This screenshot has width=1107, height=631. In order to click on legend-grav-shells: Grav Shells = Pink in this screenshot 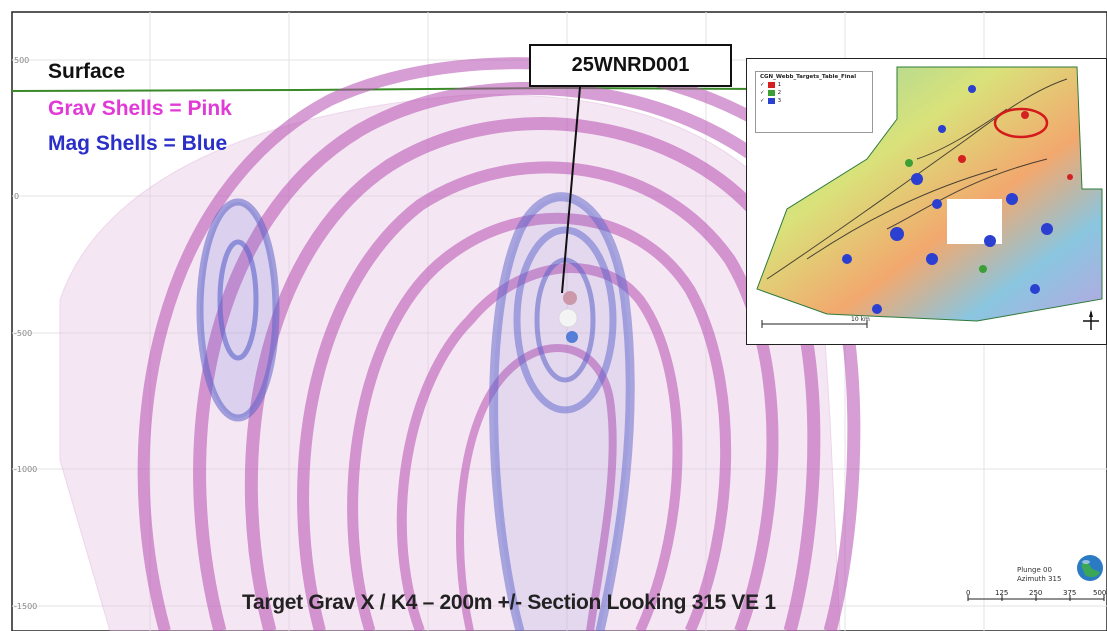, I will do `click(140, 108)`.